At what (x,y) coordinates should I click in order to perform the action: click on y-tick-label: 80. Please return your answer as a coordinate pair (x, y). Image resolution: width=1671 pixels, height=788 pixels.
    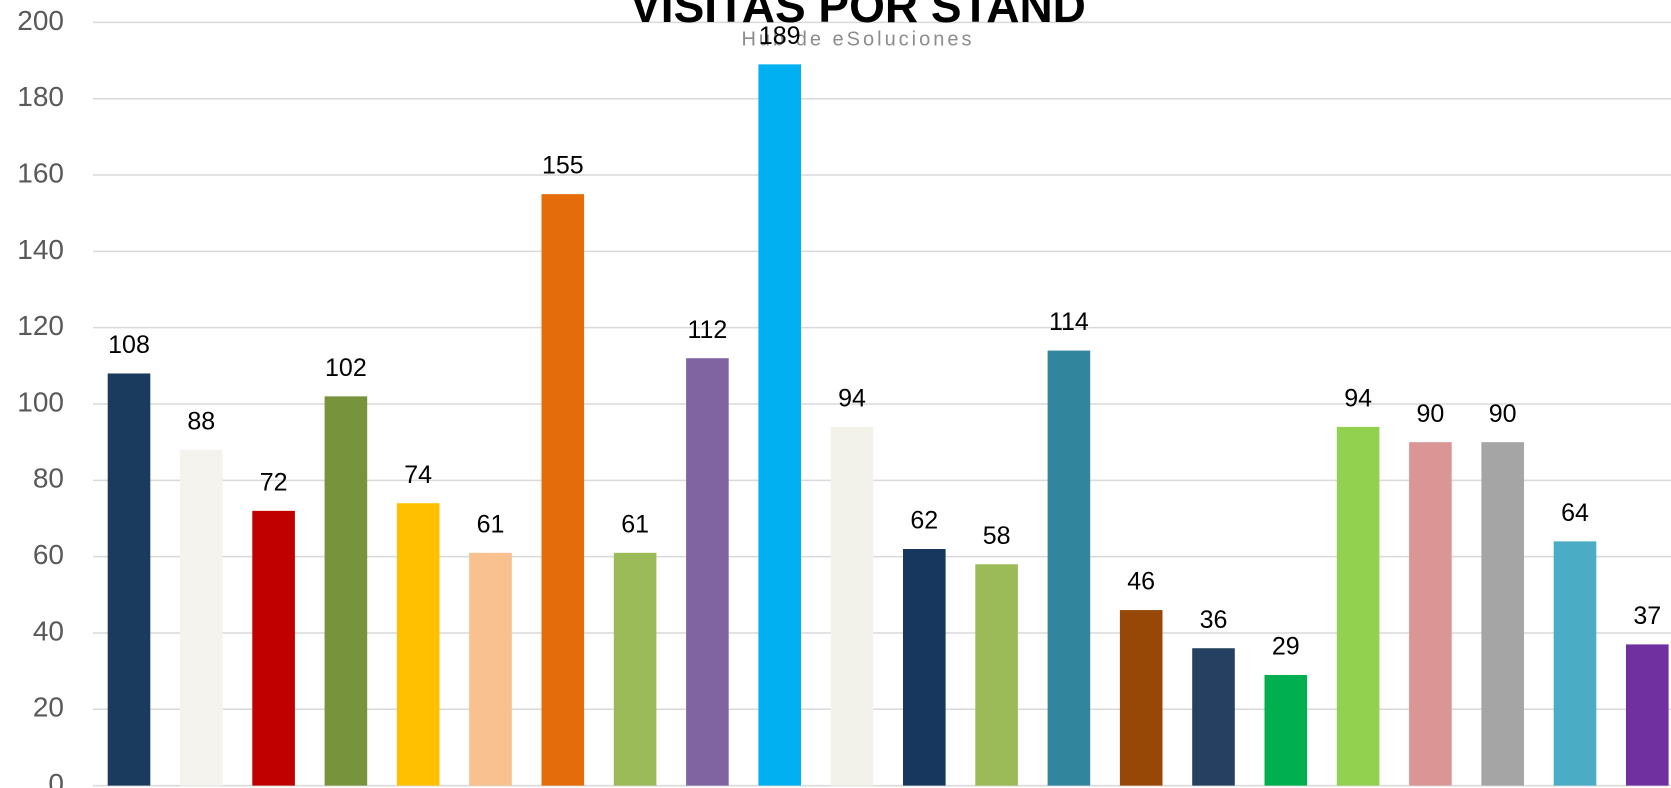
    Looking at the image, I should click on (48, 478).